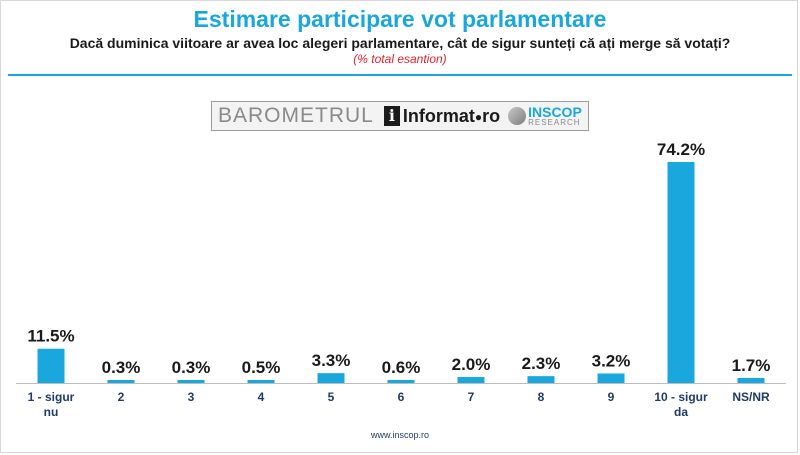 The height and width of the screenshot is (455, 800). Describe the element at coordinates (331, 360) in the screenshot. I see `value-label-5: 3.3%` at that location.